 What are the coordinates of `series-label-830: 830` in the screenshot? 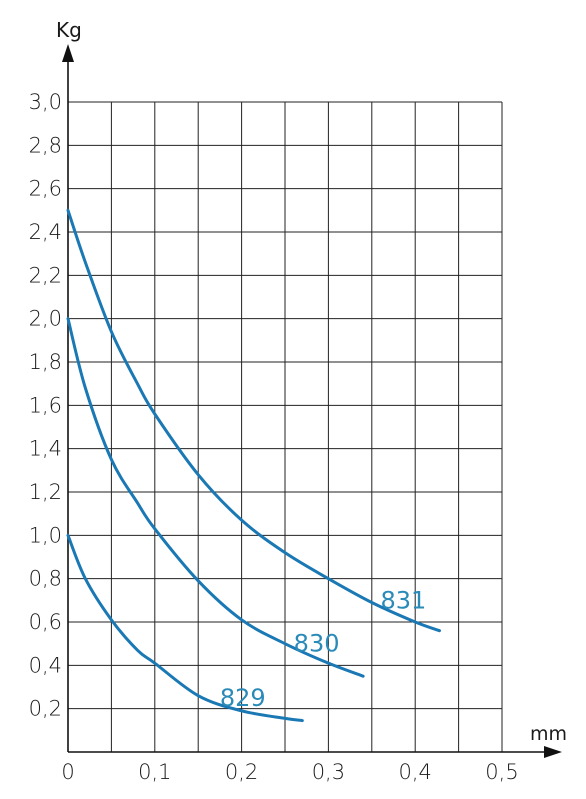 It's located at (317, 644).